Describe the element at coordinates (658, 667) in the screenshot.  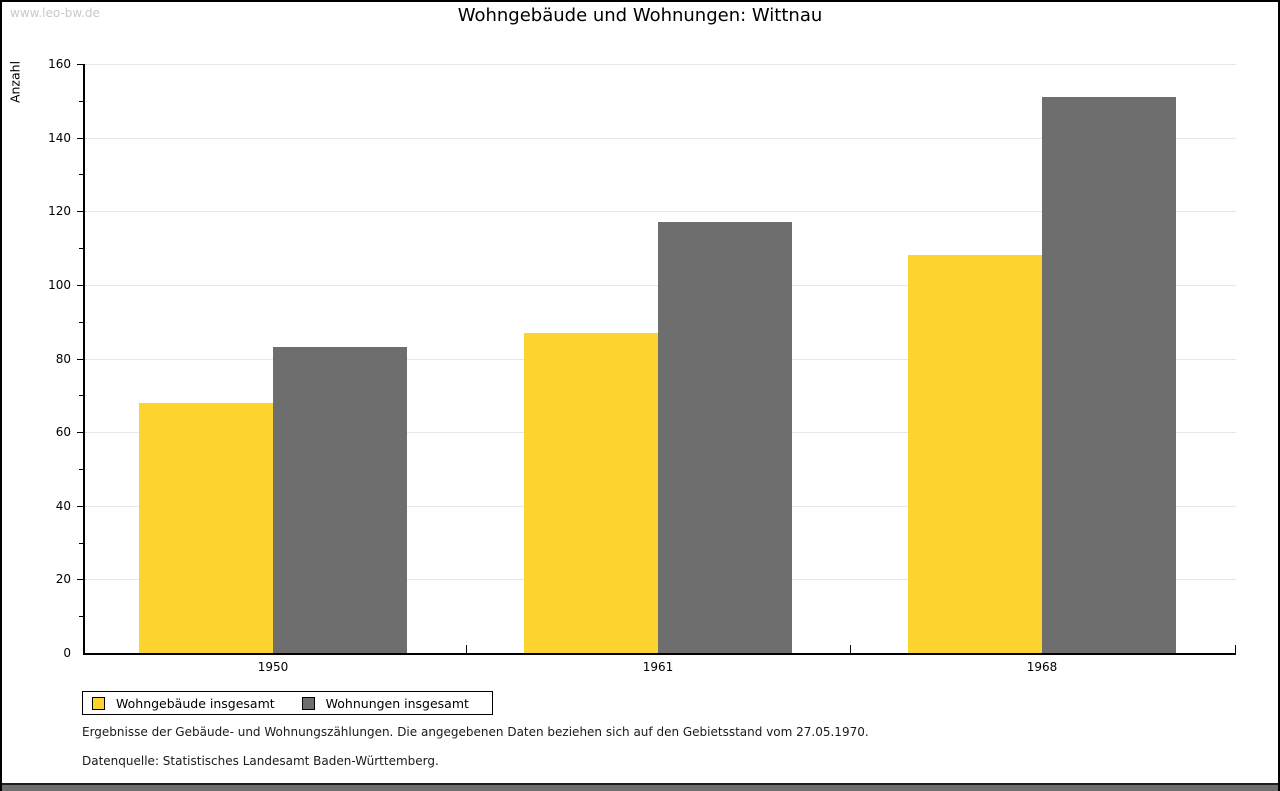
I see `x-tick-label: 1961` at that location.